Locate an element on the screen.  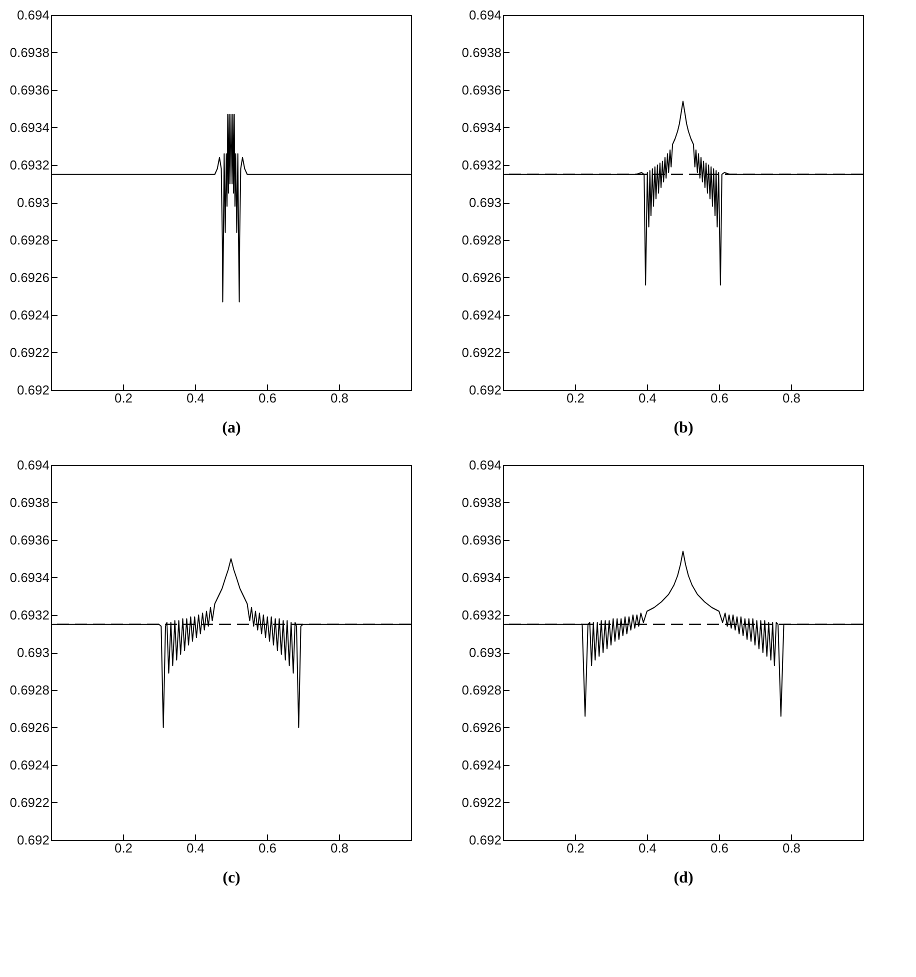
x-axis-title: (d) is located at coordinates (684, 878).